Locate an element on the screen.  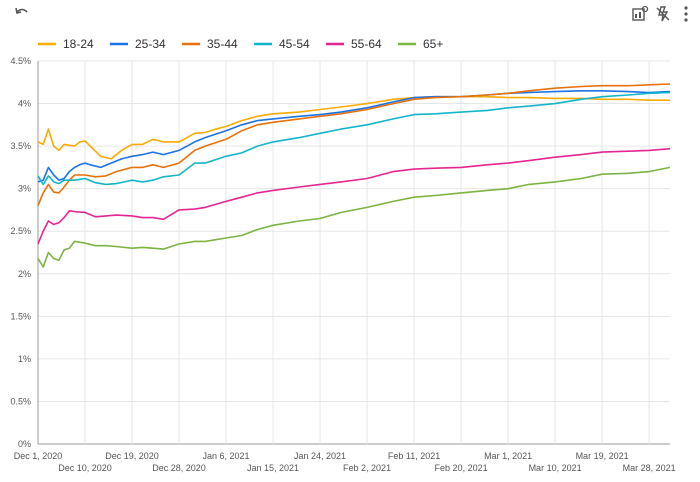
x-tick-label: Jan 15, 2021 is located at coordinates (273, 468).